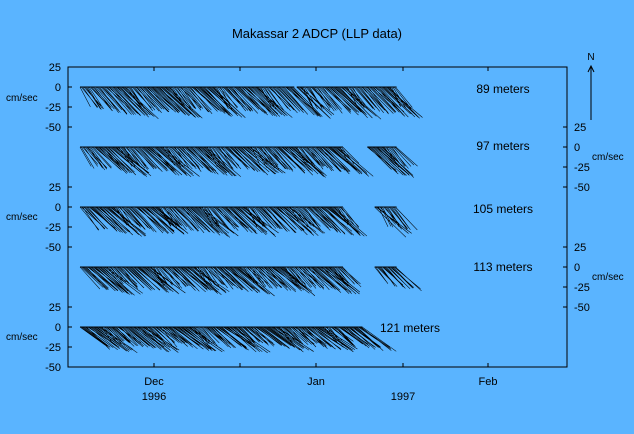 The width and height of the screenshot is (634, 434). Describe the element at coordinates (154, 382) in the screenshot. I see `month-label-dec: Dec` at that location.